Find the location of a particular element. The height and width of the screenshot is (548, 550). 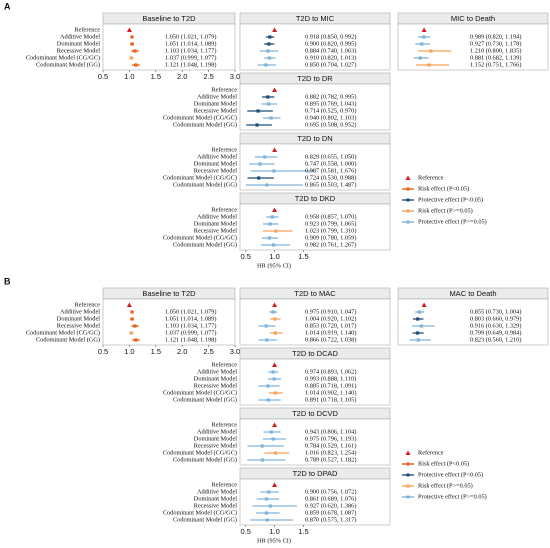

panel-title: T2D to DR is located at coordinates (315, 78).